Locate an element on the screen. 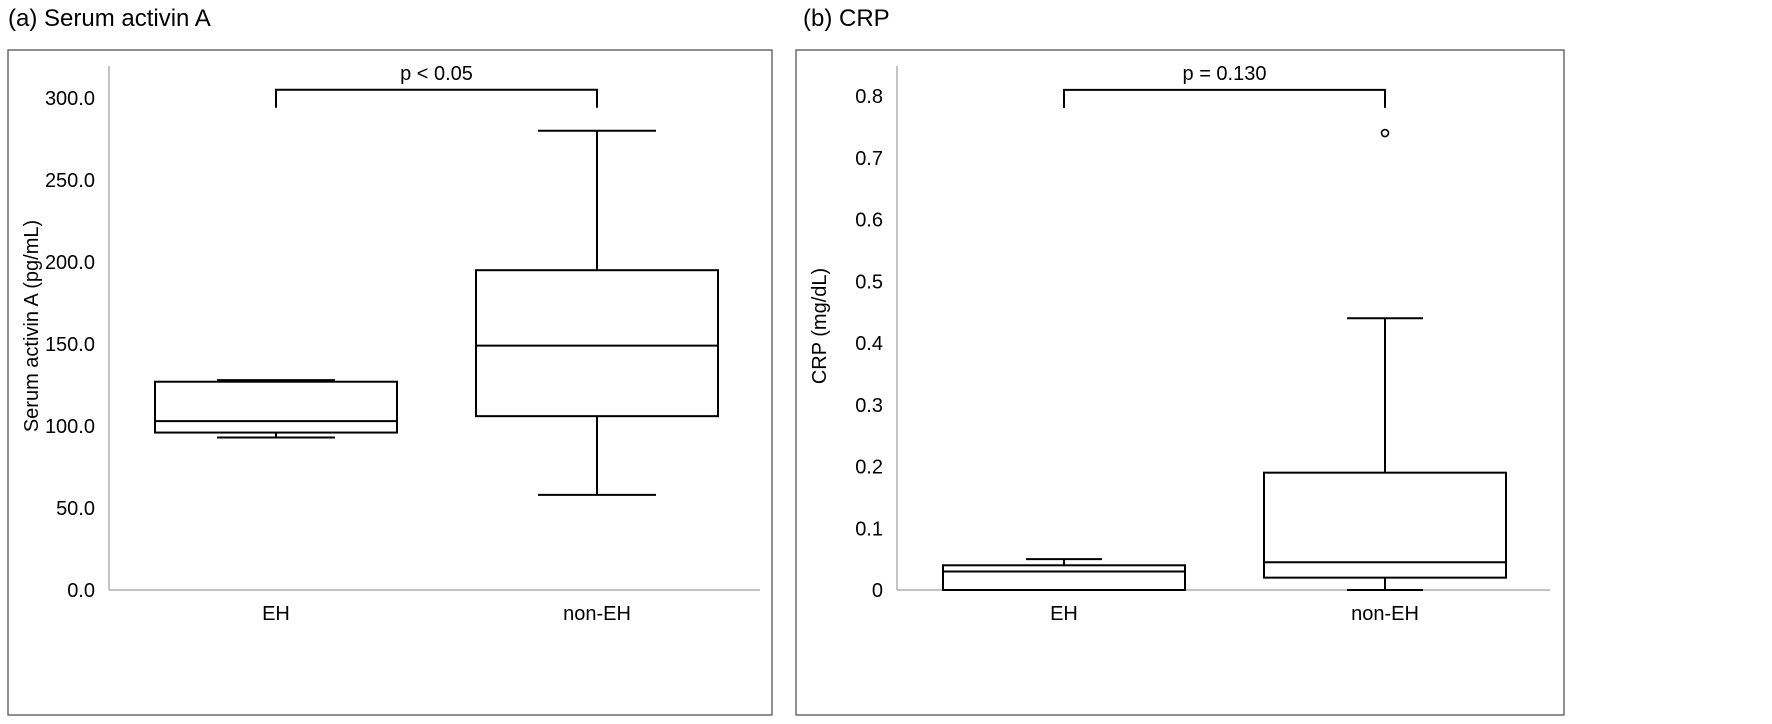  y-tick-label: 0.3 is located at coordinates (869, 406).